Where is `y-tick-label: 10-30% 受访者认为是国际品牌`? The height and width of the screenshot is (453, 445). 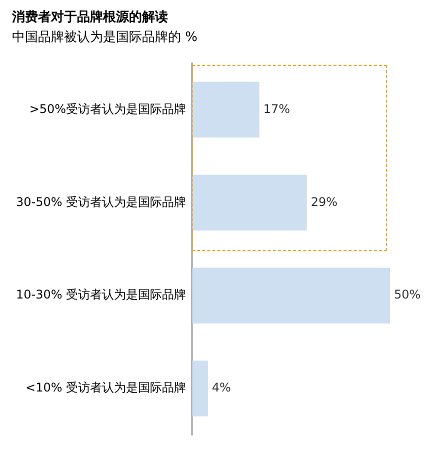
y-tick-label: 10-30% 受访者认为是国际品牌 is located at coordinates (101, 295).